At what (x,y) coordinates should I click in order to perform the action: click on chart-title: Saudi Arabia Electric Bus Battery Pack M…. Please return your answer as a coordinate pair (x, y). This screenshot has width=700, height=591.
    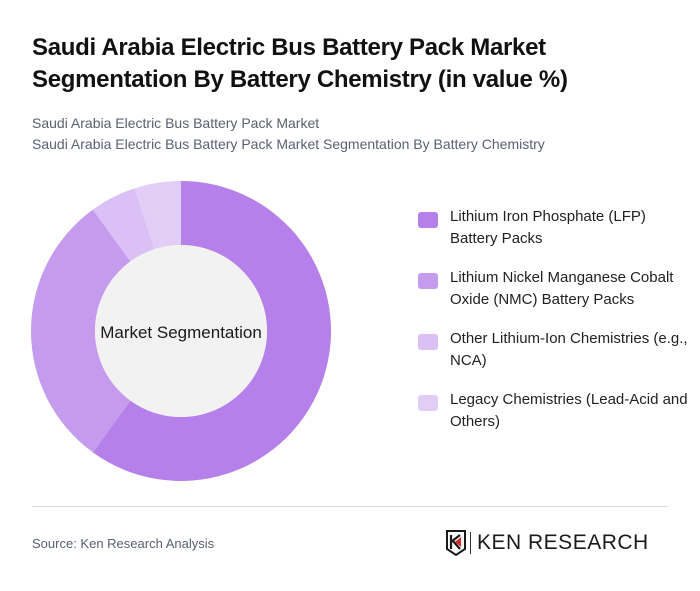
    Looking at the image, I should click on (300, 63).